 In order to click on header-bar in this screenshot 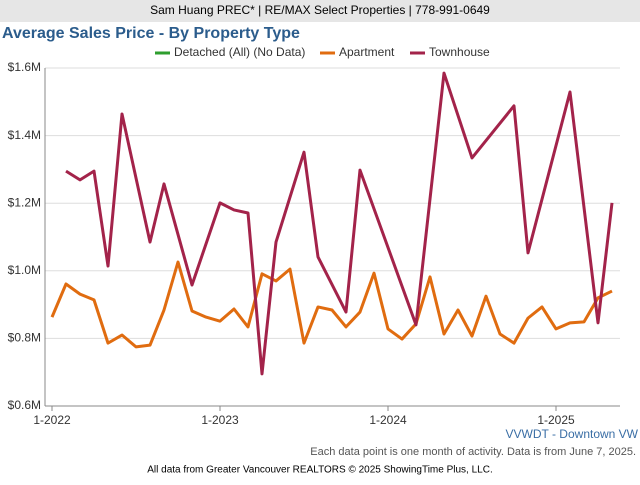, I will do `click(320, 11)`.